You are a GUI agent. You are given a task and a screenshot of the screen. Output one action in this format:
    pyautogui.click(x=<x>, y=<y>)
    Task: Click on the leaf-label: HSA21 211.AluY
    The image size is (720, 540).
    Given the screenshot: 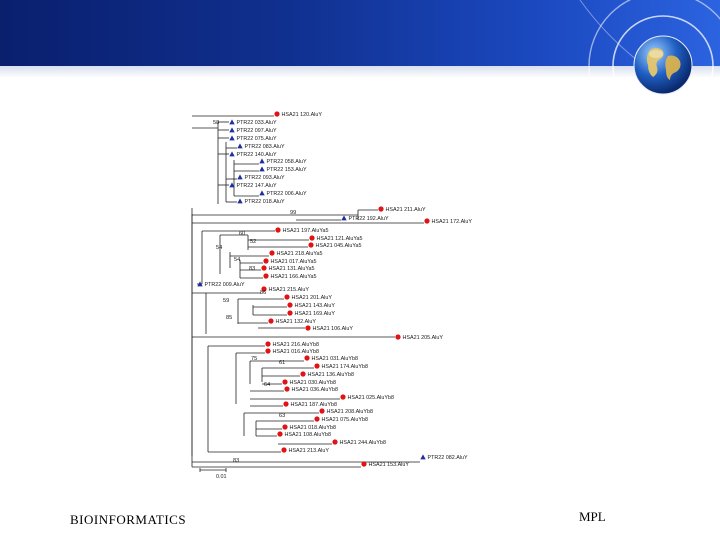 What is the action you would take?
    pyautogui.click(x=406, y=210)
    